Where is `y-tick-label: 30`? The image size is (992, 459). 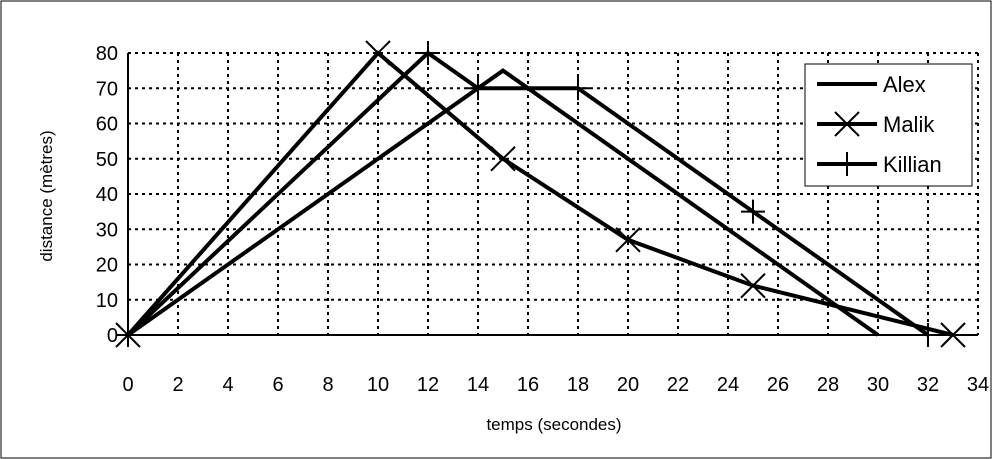 y-tick-label: 30 is located at coordinates (107, 230).